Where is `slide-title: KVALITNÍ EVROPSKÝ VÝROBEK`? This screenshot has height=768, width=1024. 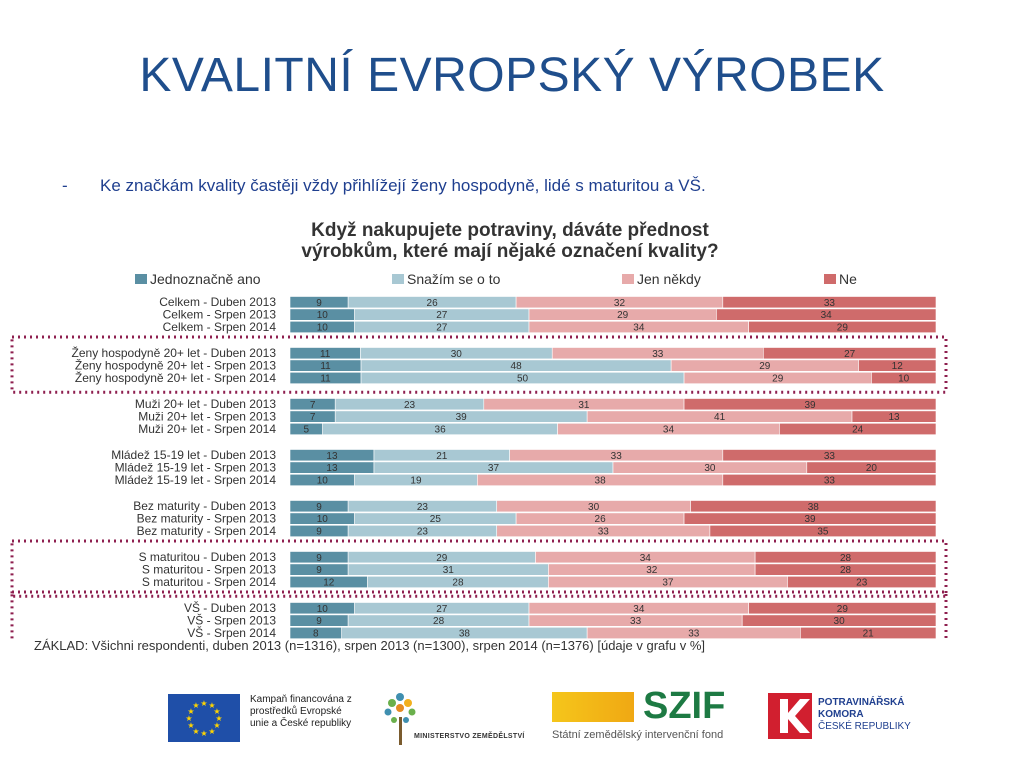
slide-title: KVALITNÍ EVROPSKÝ VÝROBEK is located at coordinates (512, 75).